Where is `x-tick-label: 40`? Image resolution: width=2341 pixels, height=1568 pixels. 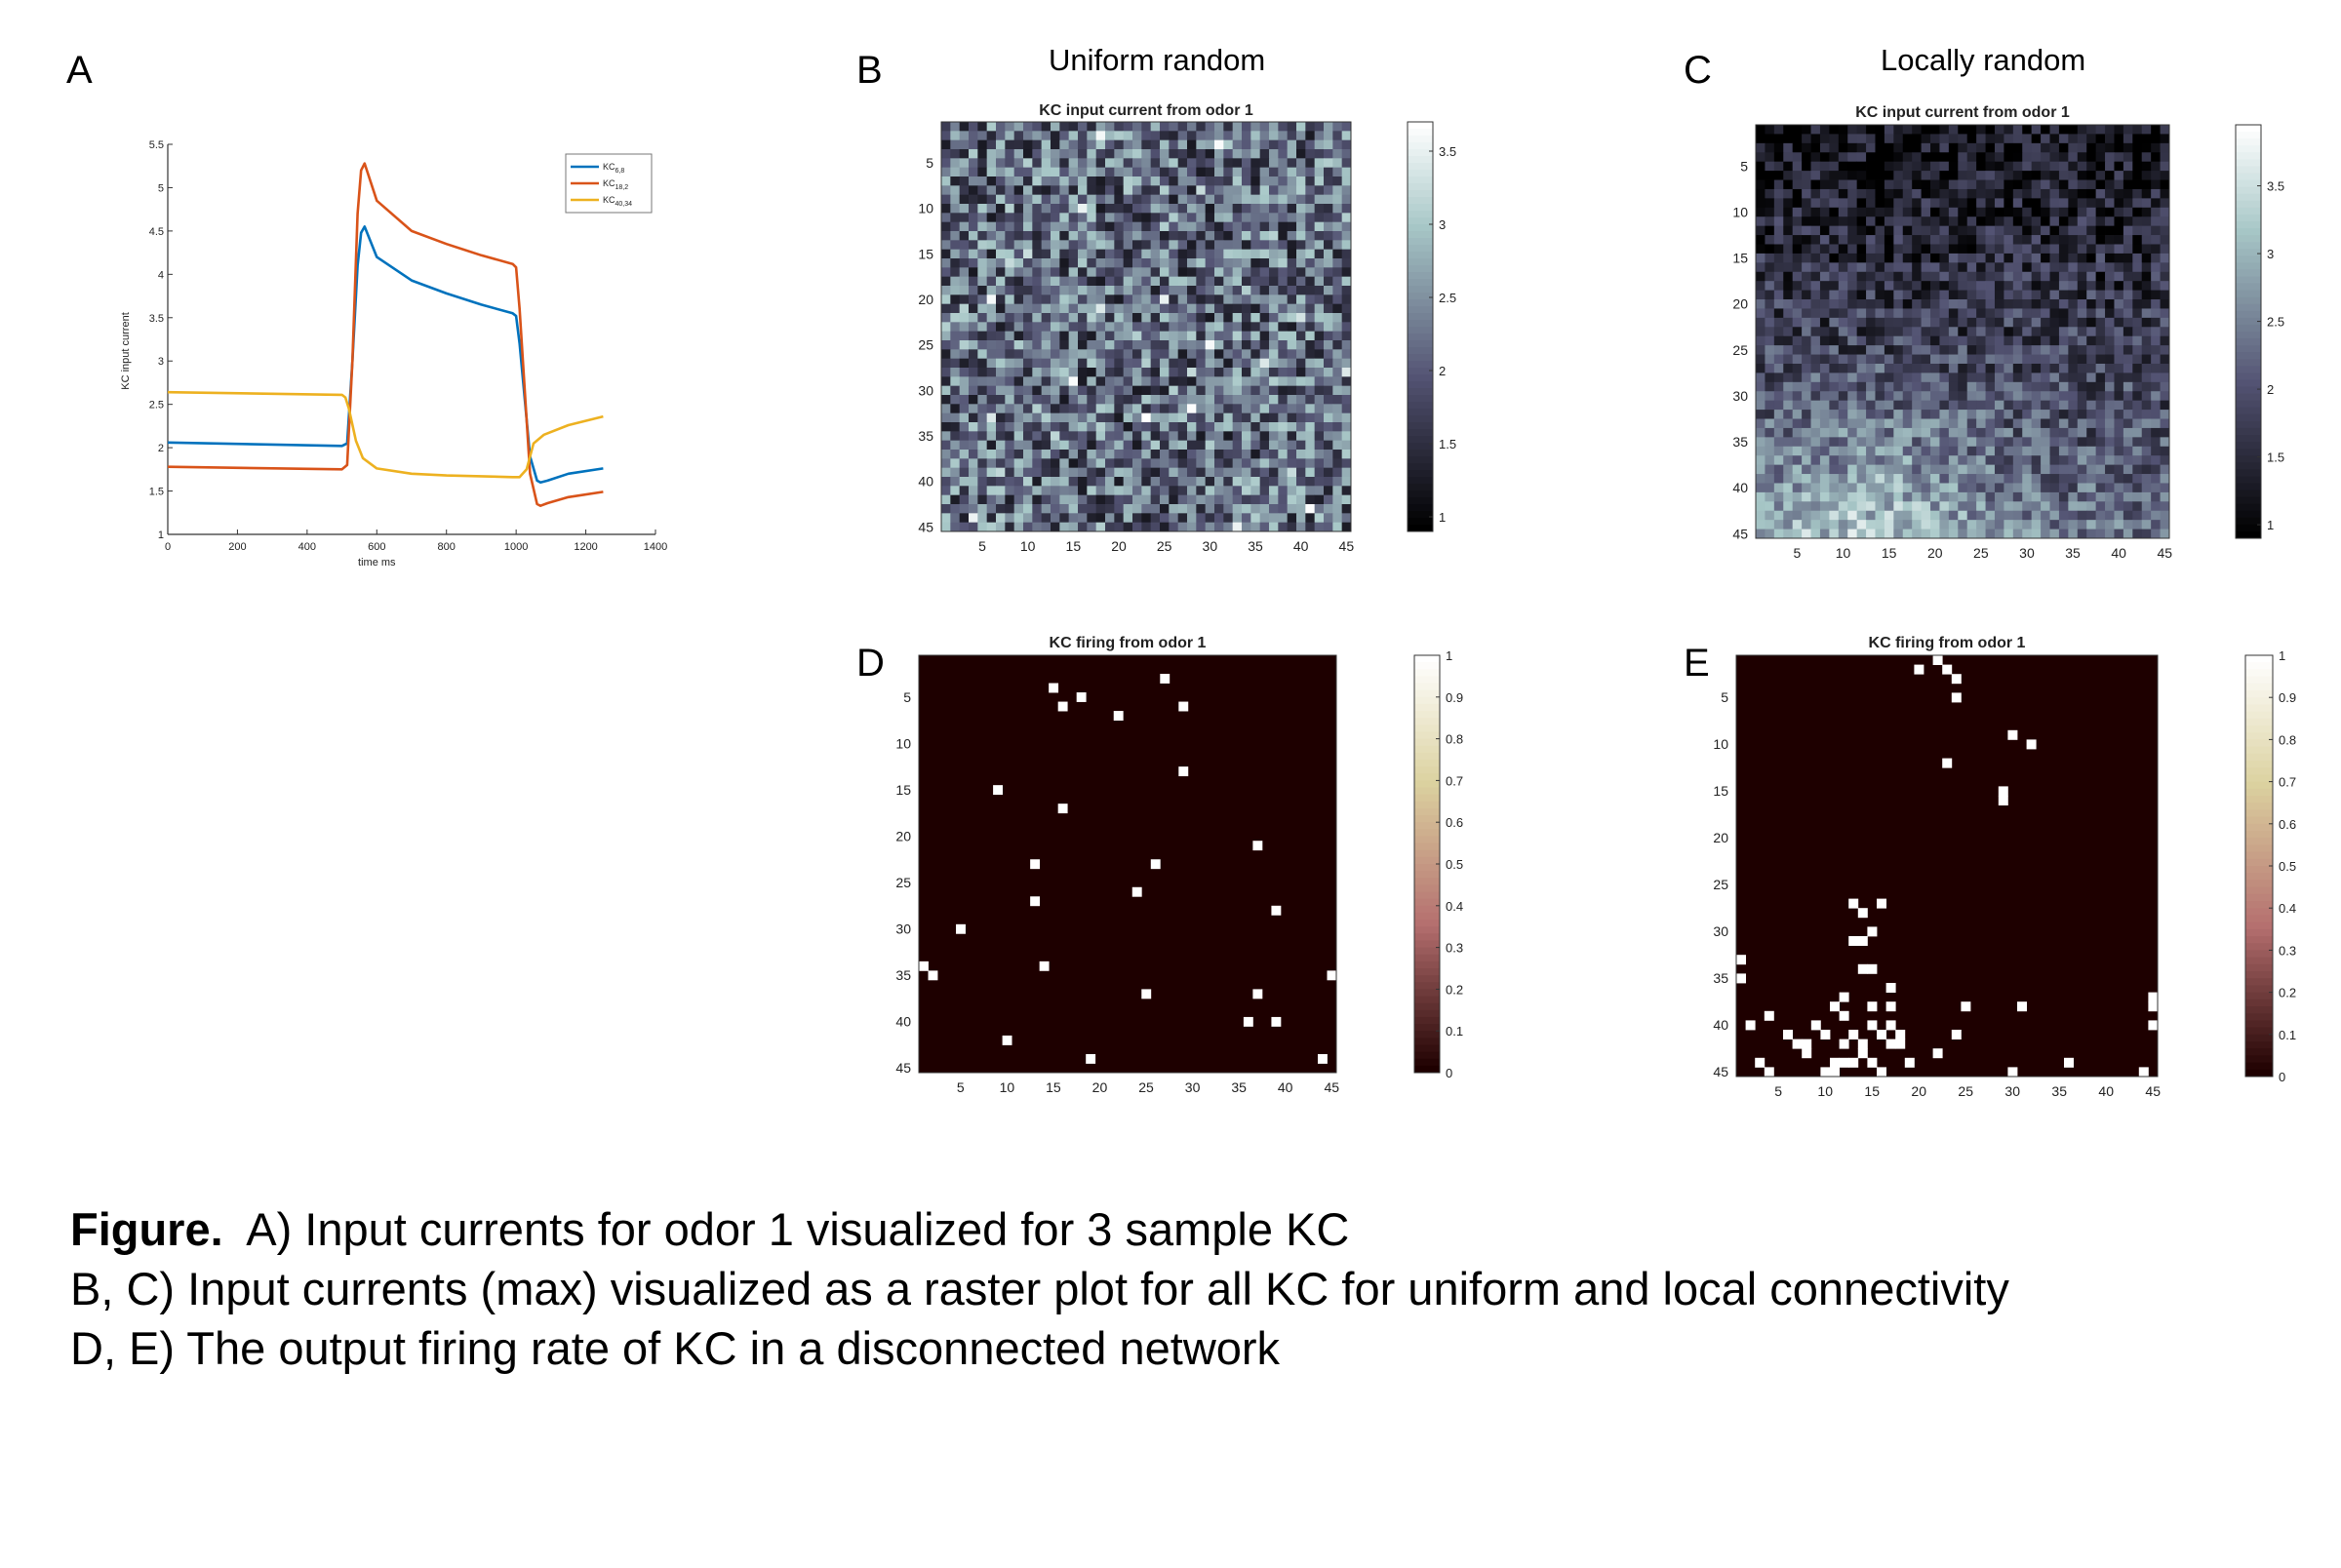 x-tick-label: 40 is located at coordinates (2118, 553).